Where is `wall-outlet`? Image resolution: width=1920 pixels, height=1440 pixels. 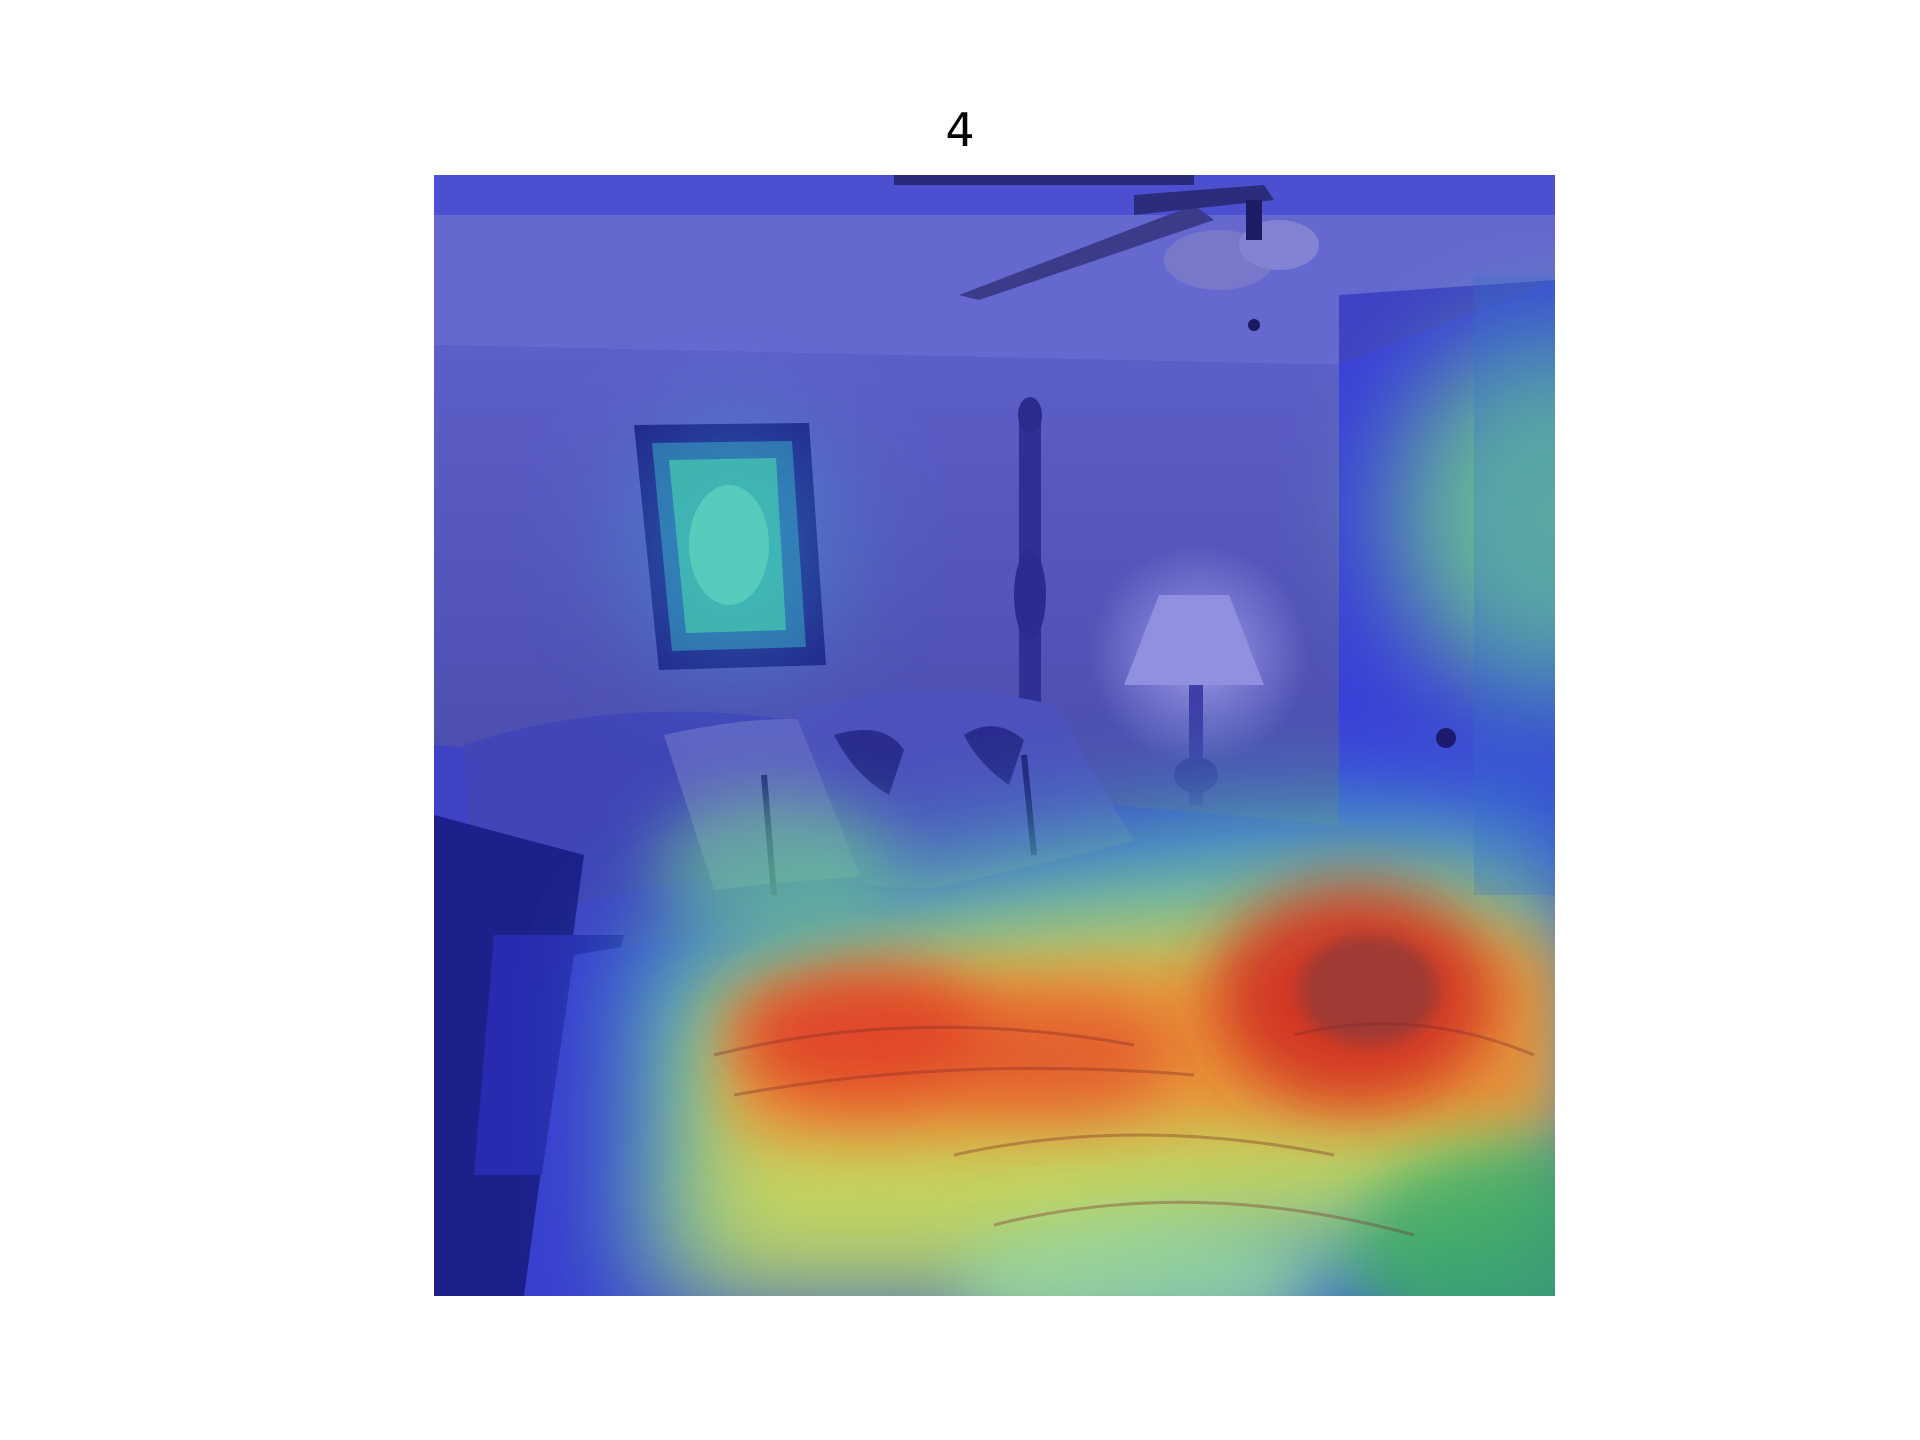
wall-outlet is located at coordinates (1446, 738).